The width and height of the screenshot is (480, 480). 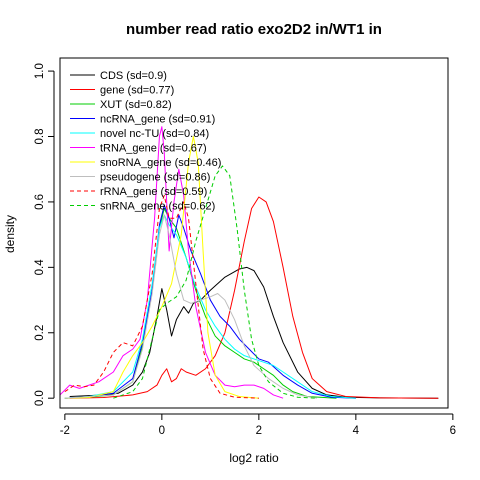 What do you see at coordinates (155, 178) in the screenshot?
I see `legend-label: pseudogene (sd=0.86)` at bounding box center [155, 178].